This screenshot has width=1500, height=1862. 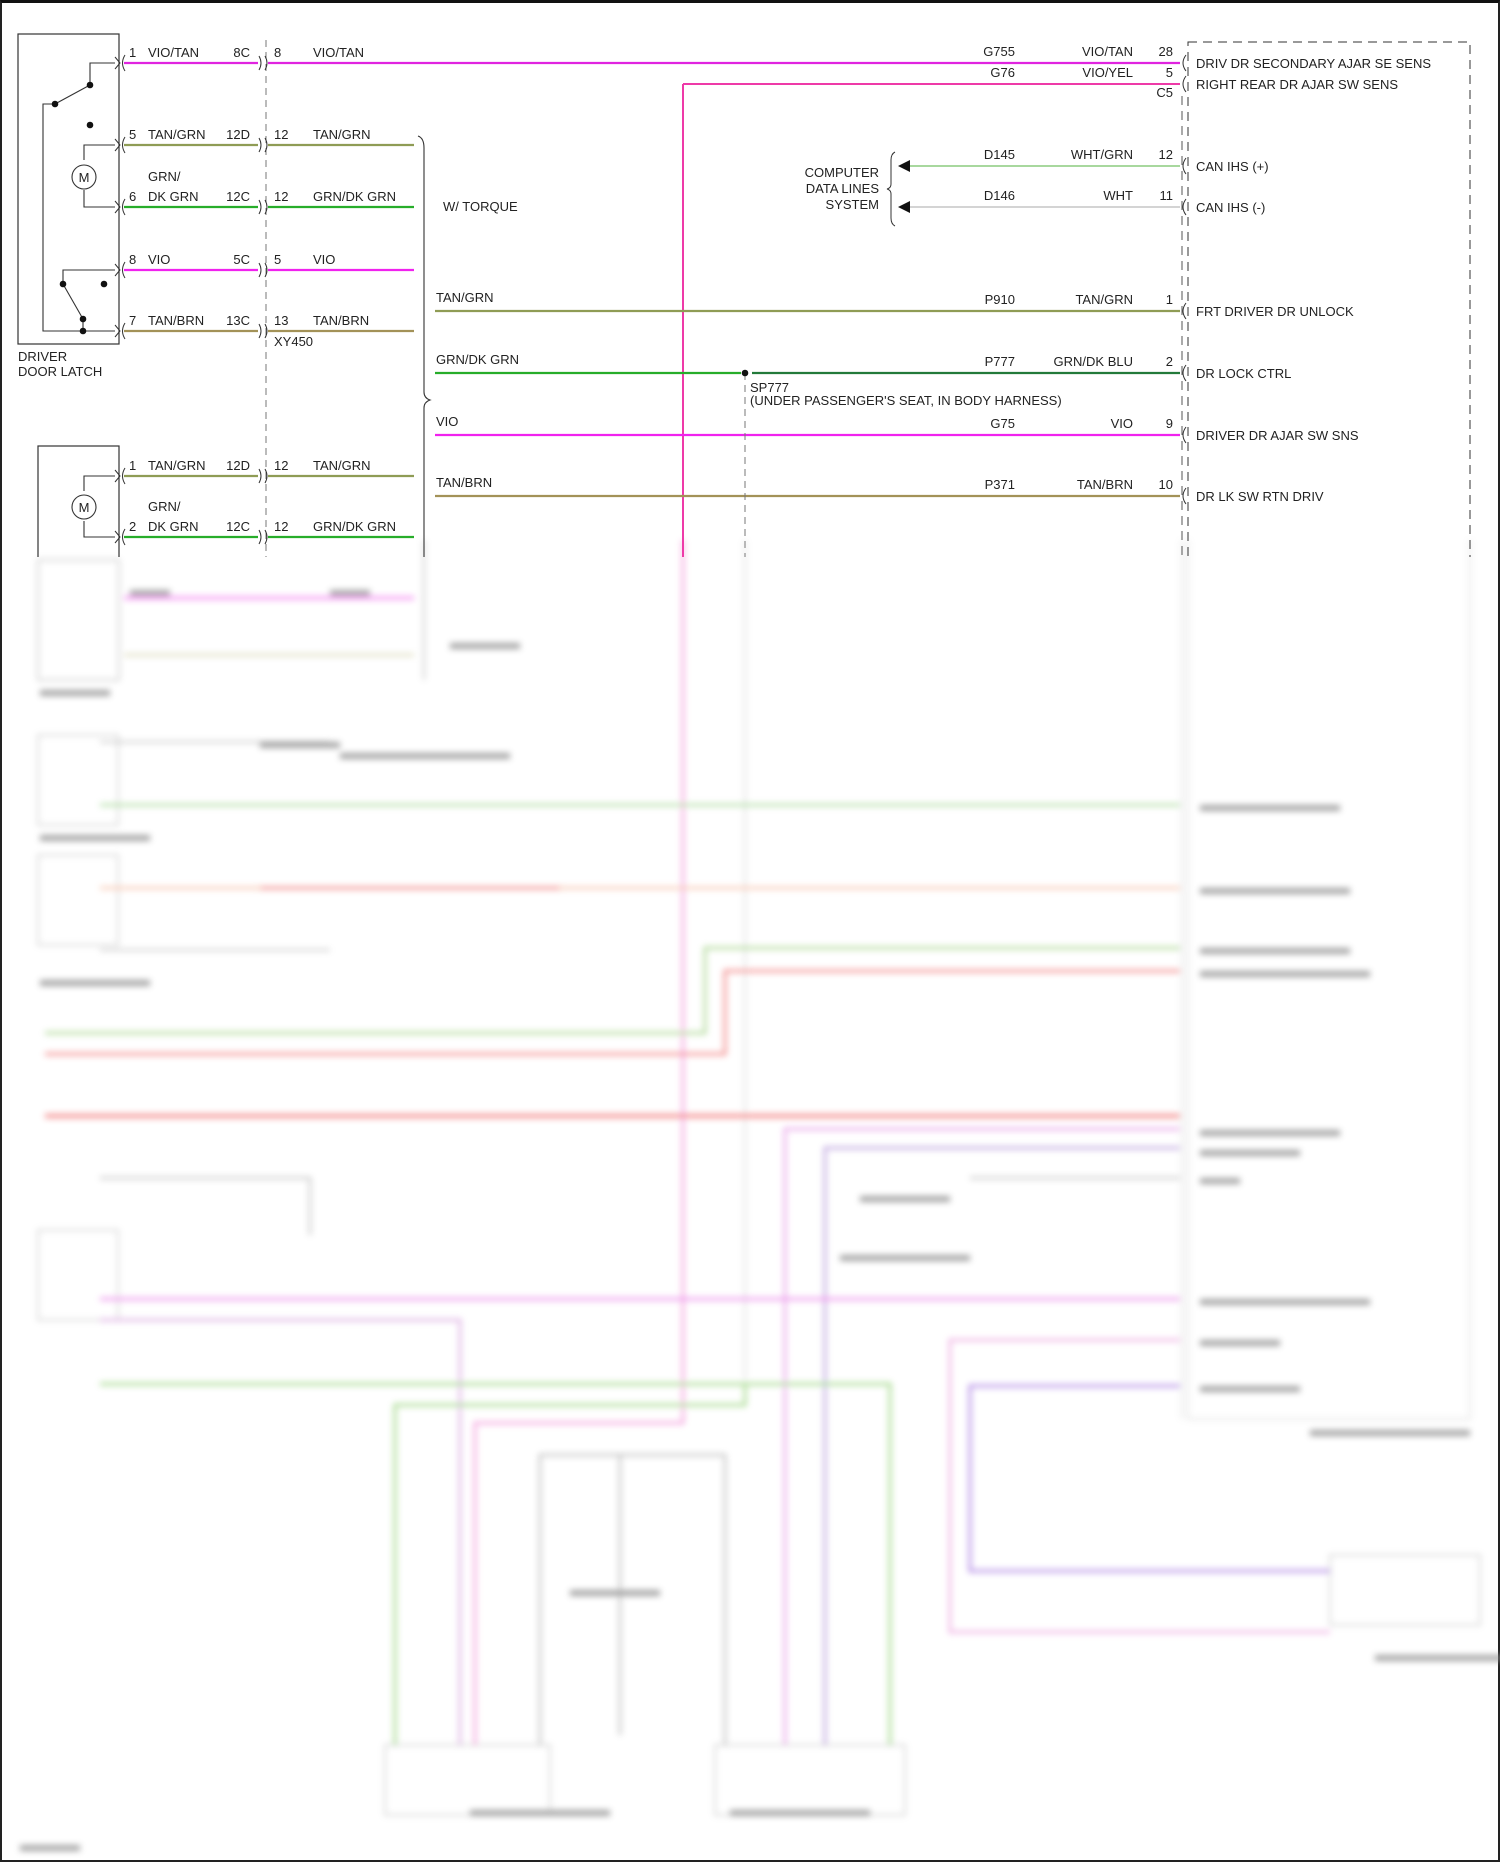 I want to click on inline-connector-cavity-label: 8C, so click(x=241, y=52).